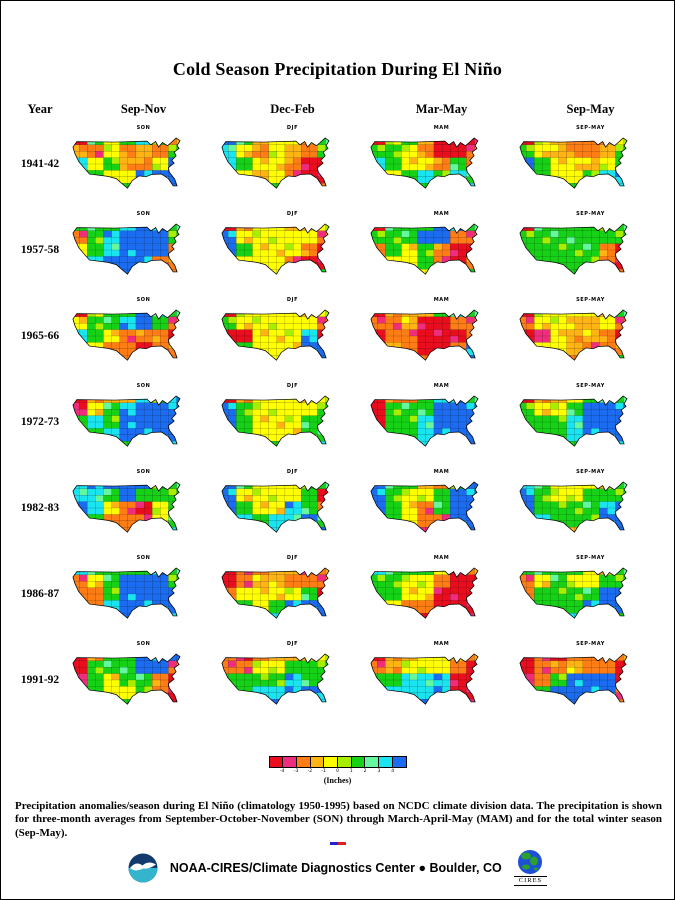 This screenshot has height=900, width=675. I want to click on row-year-label: 1991-92, so click(40, 680).